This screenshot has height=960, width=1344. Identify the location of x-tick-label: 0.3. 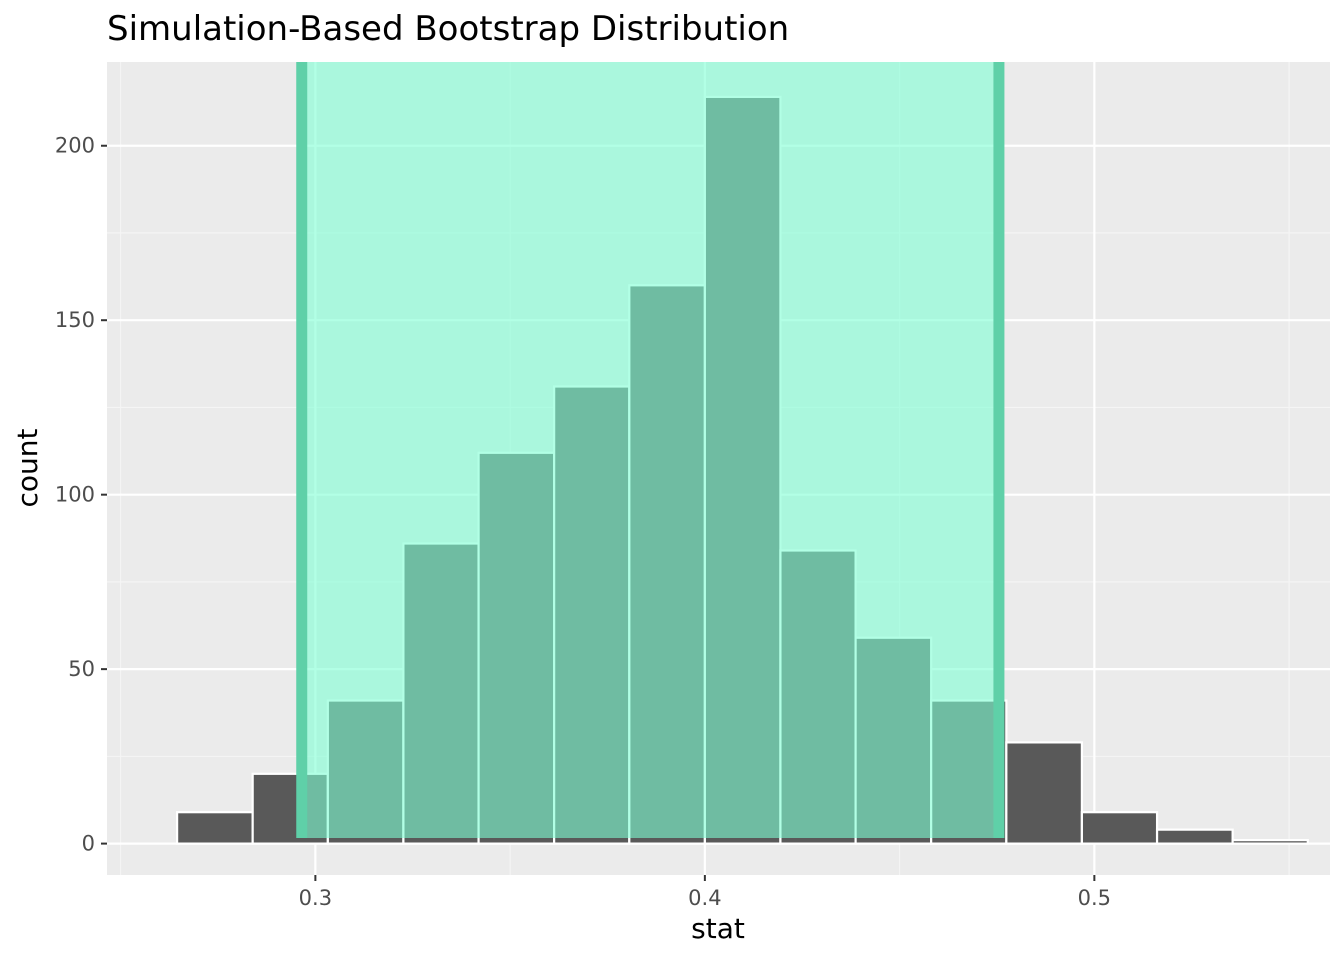
(315, 898).